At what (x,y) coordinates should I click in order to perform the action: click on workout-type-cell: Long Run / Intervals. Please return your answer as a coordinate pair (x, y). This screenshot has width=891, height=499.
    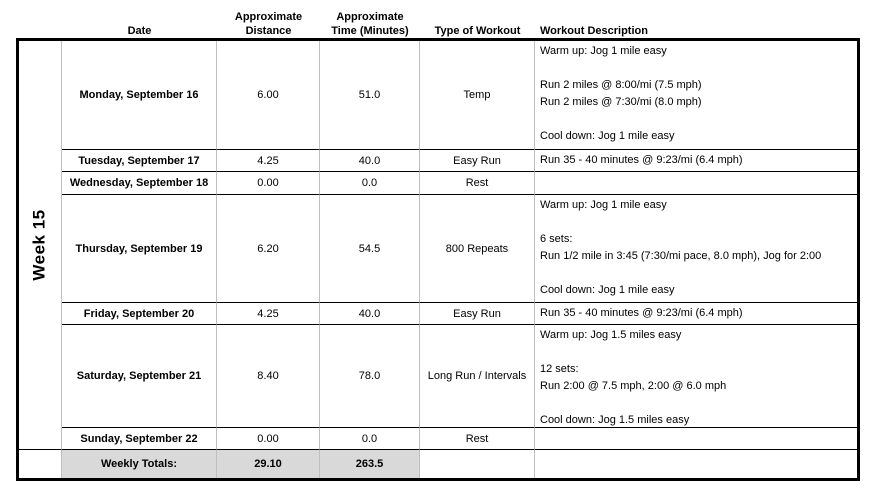
    Looking at the image, I should click on (477, 376).